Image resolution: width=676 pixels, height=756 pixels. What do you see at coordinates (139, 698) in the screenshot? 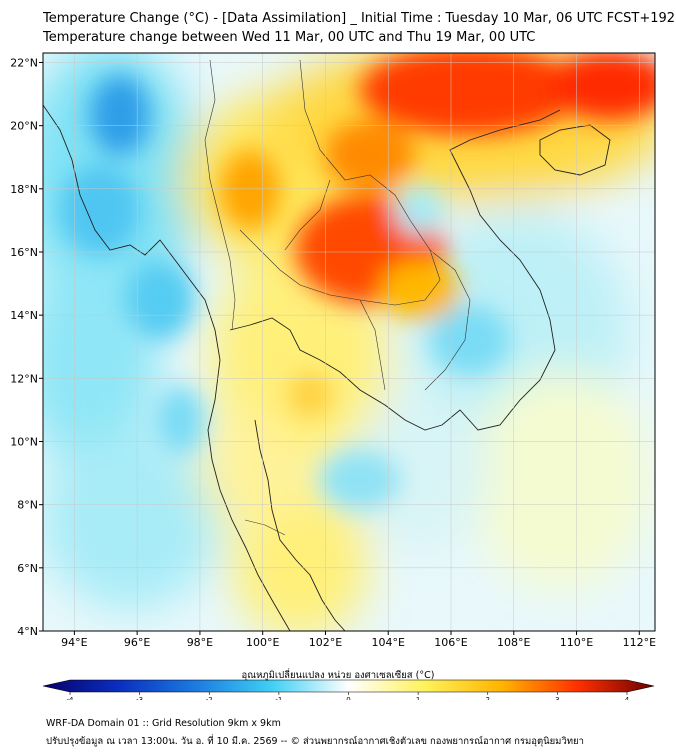
I see `colorbar-tick-label: -3` at bounding box center [139, 698].